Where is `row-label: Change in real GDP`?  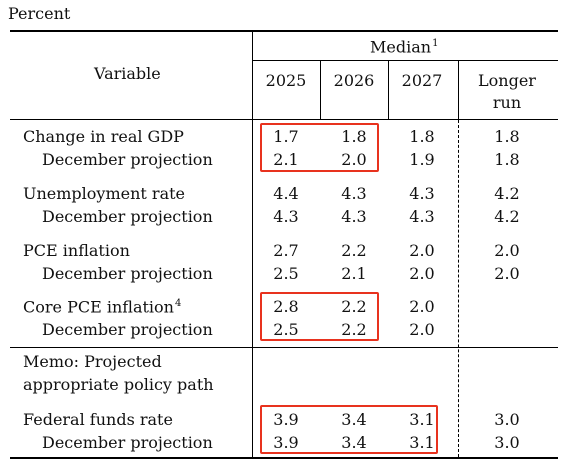 row-label: Change in real GDP is located at coordinates (103, 137).